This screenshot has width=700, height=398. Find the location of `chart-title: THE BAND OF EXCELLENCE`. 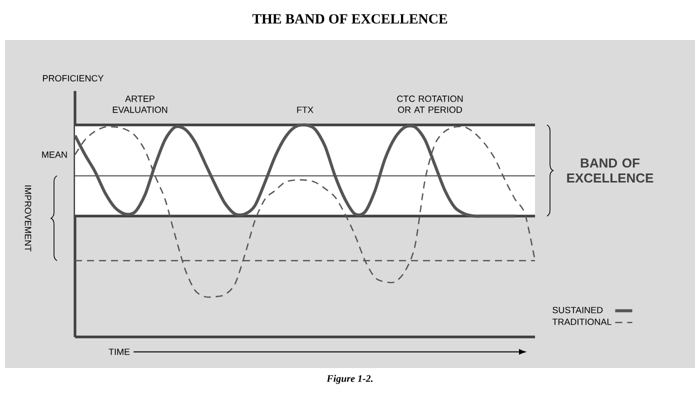

chart-title: THE BAND OF EXCELLENCE is located at coordinates (350, 19).